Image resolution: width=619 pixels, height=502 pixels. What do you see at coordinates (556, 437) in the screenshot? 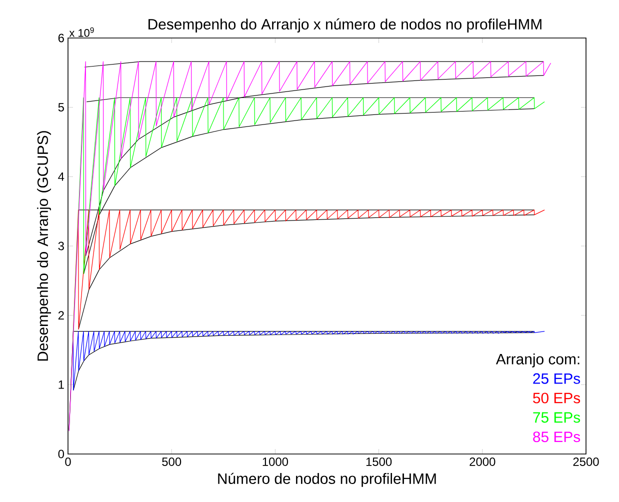
I see `text: 85 EPs` at bounding box center [556, 437].